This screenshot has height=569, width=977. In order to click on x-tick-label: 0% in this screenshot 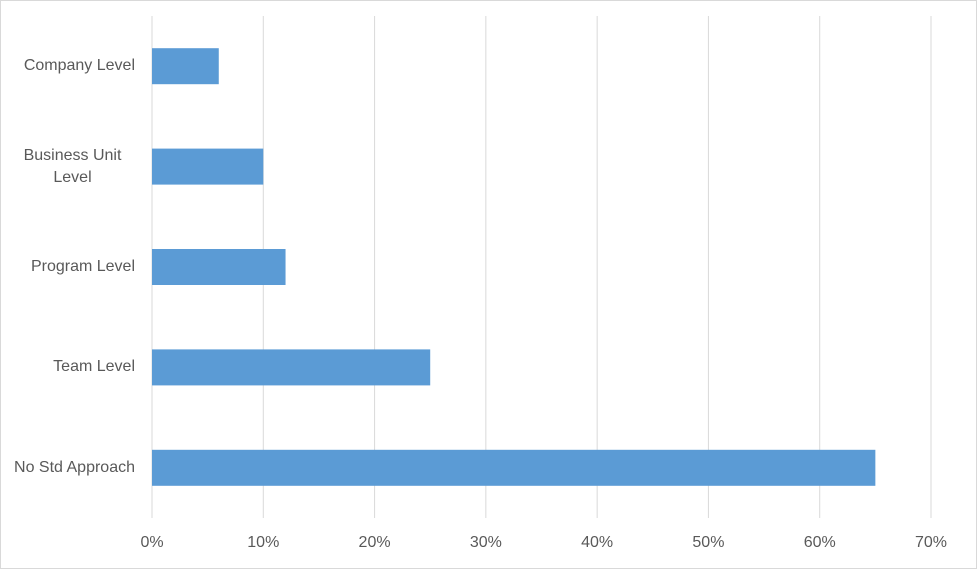, I will do `click(151, 542)`.